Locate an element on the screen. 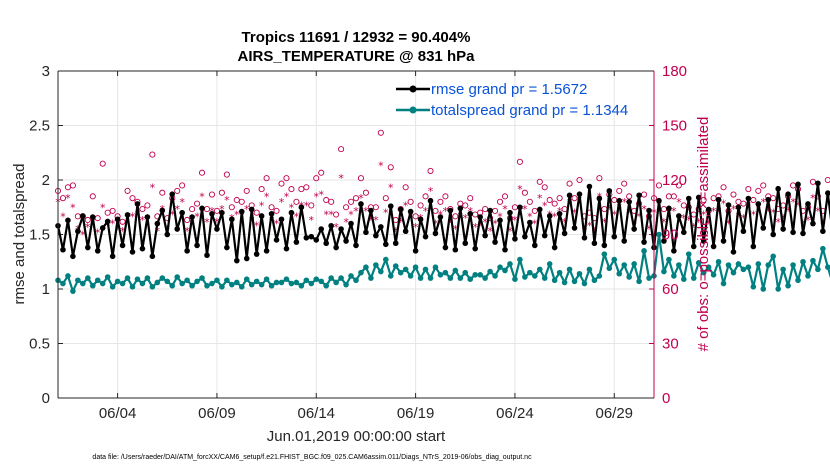  y-tick-label-right: 150 is located at coordinates (674, 126).